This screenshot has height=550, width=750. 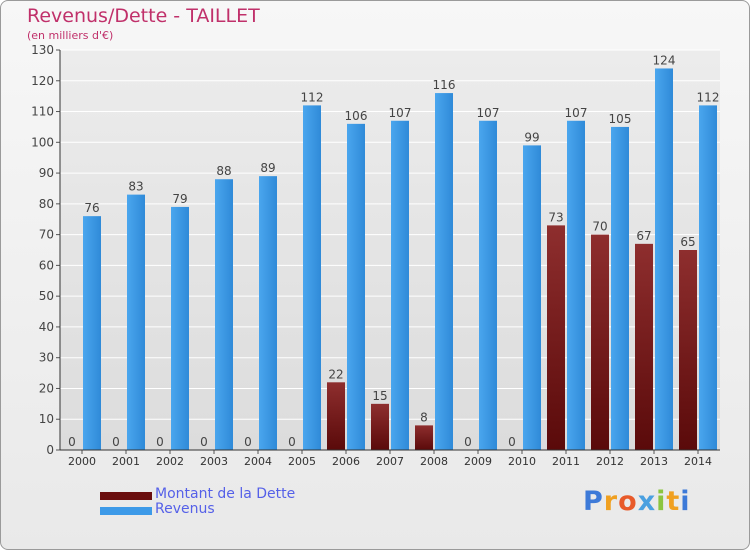 I want to click on x-tick-label: 2001, so click(x=126, y=461).